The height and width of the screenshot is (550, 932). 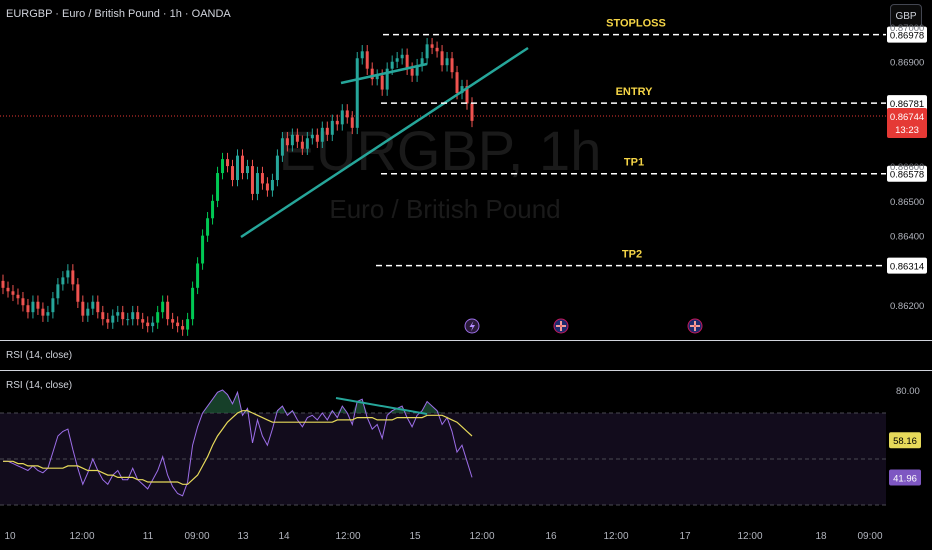 What do you see at coordinates (905, 441) in the screenshot?
I see `rsi-ma-value-text: 58.16` at bounding box center [905, 441].